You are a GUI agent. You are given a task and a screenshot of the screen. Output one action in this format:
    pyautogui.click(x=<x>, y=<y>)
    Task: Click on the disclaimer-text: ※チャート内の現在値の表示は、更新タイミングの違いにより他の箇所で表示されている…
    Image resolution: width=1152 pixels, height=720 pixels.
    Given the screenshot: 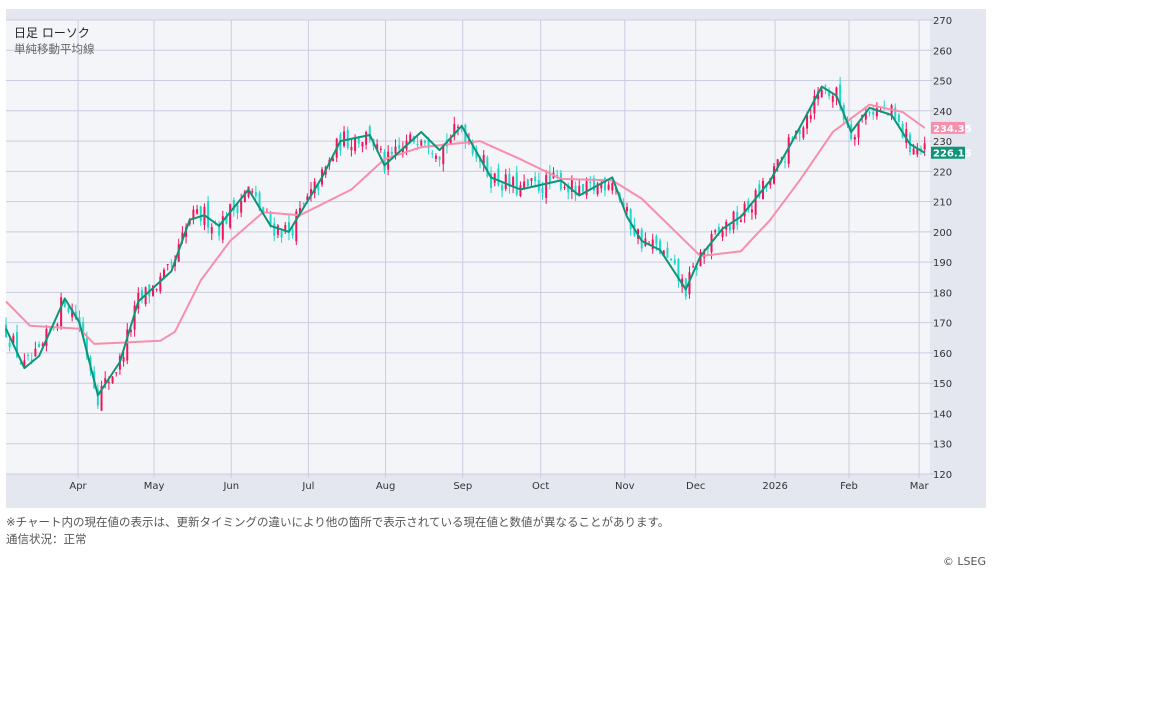 What is the action you would take?
    pyautogui.click(x=338, y=522)
    